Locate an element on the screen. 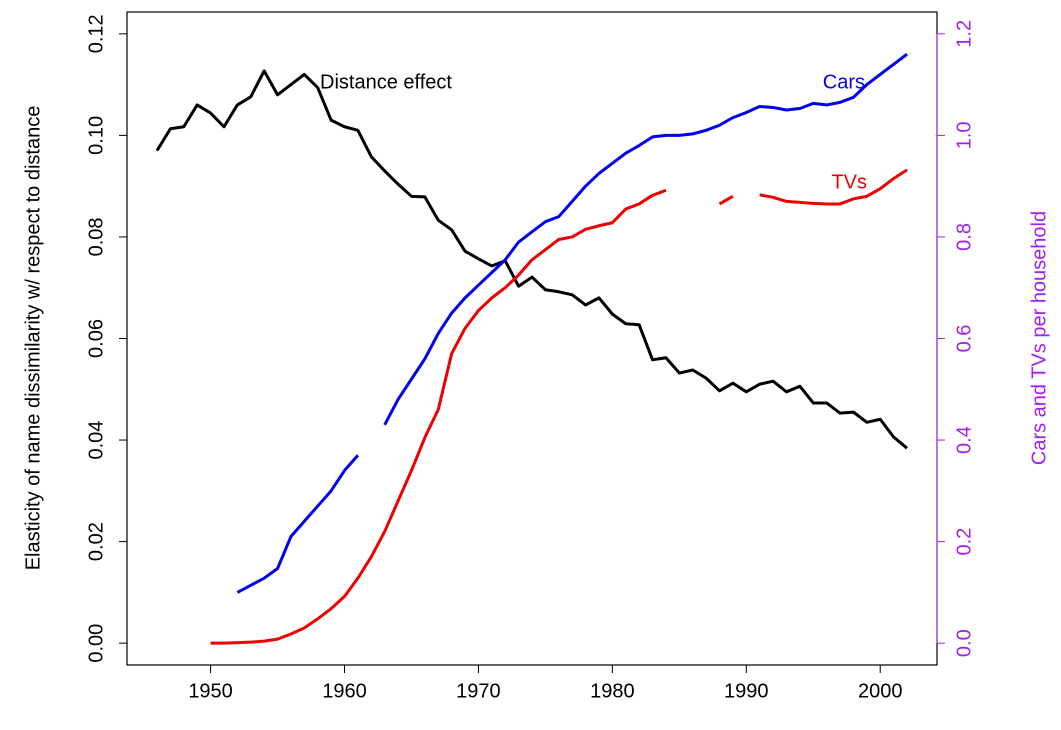 Image resolution: width=1061 pixels, height=730 pixels. y-tick-label: 0.10 is located at coordinates (96, 135).